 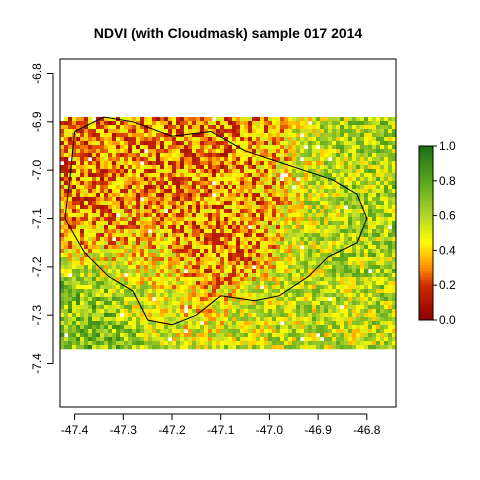 What do you see at coordinates (447, 146) in the screenshot?
I see `colorbar-tick-label: 1.0` at bounding box center [447, 146].